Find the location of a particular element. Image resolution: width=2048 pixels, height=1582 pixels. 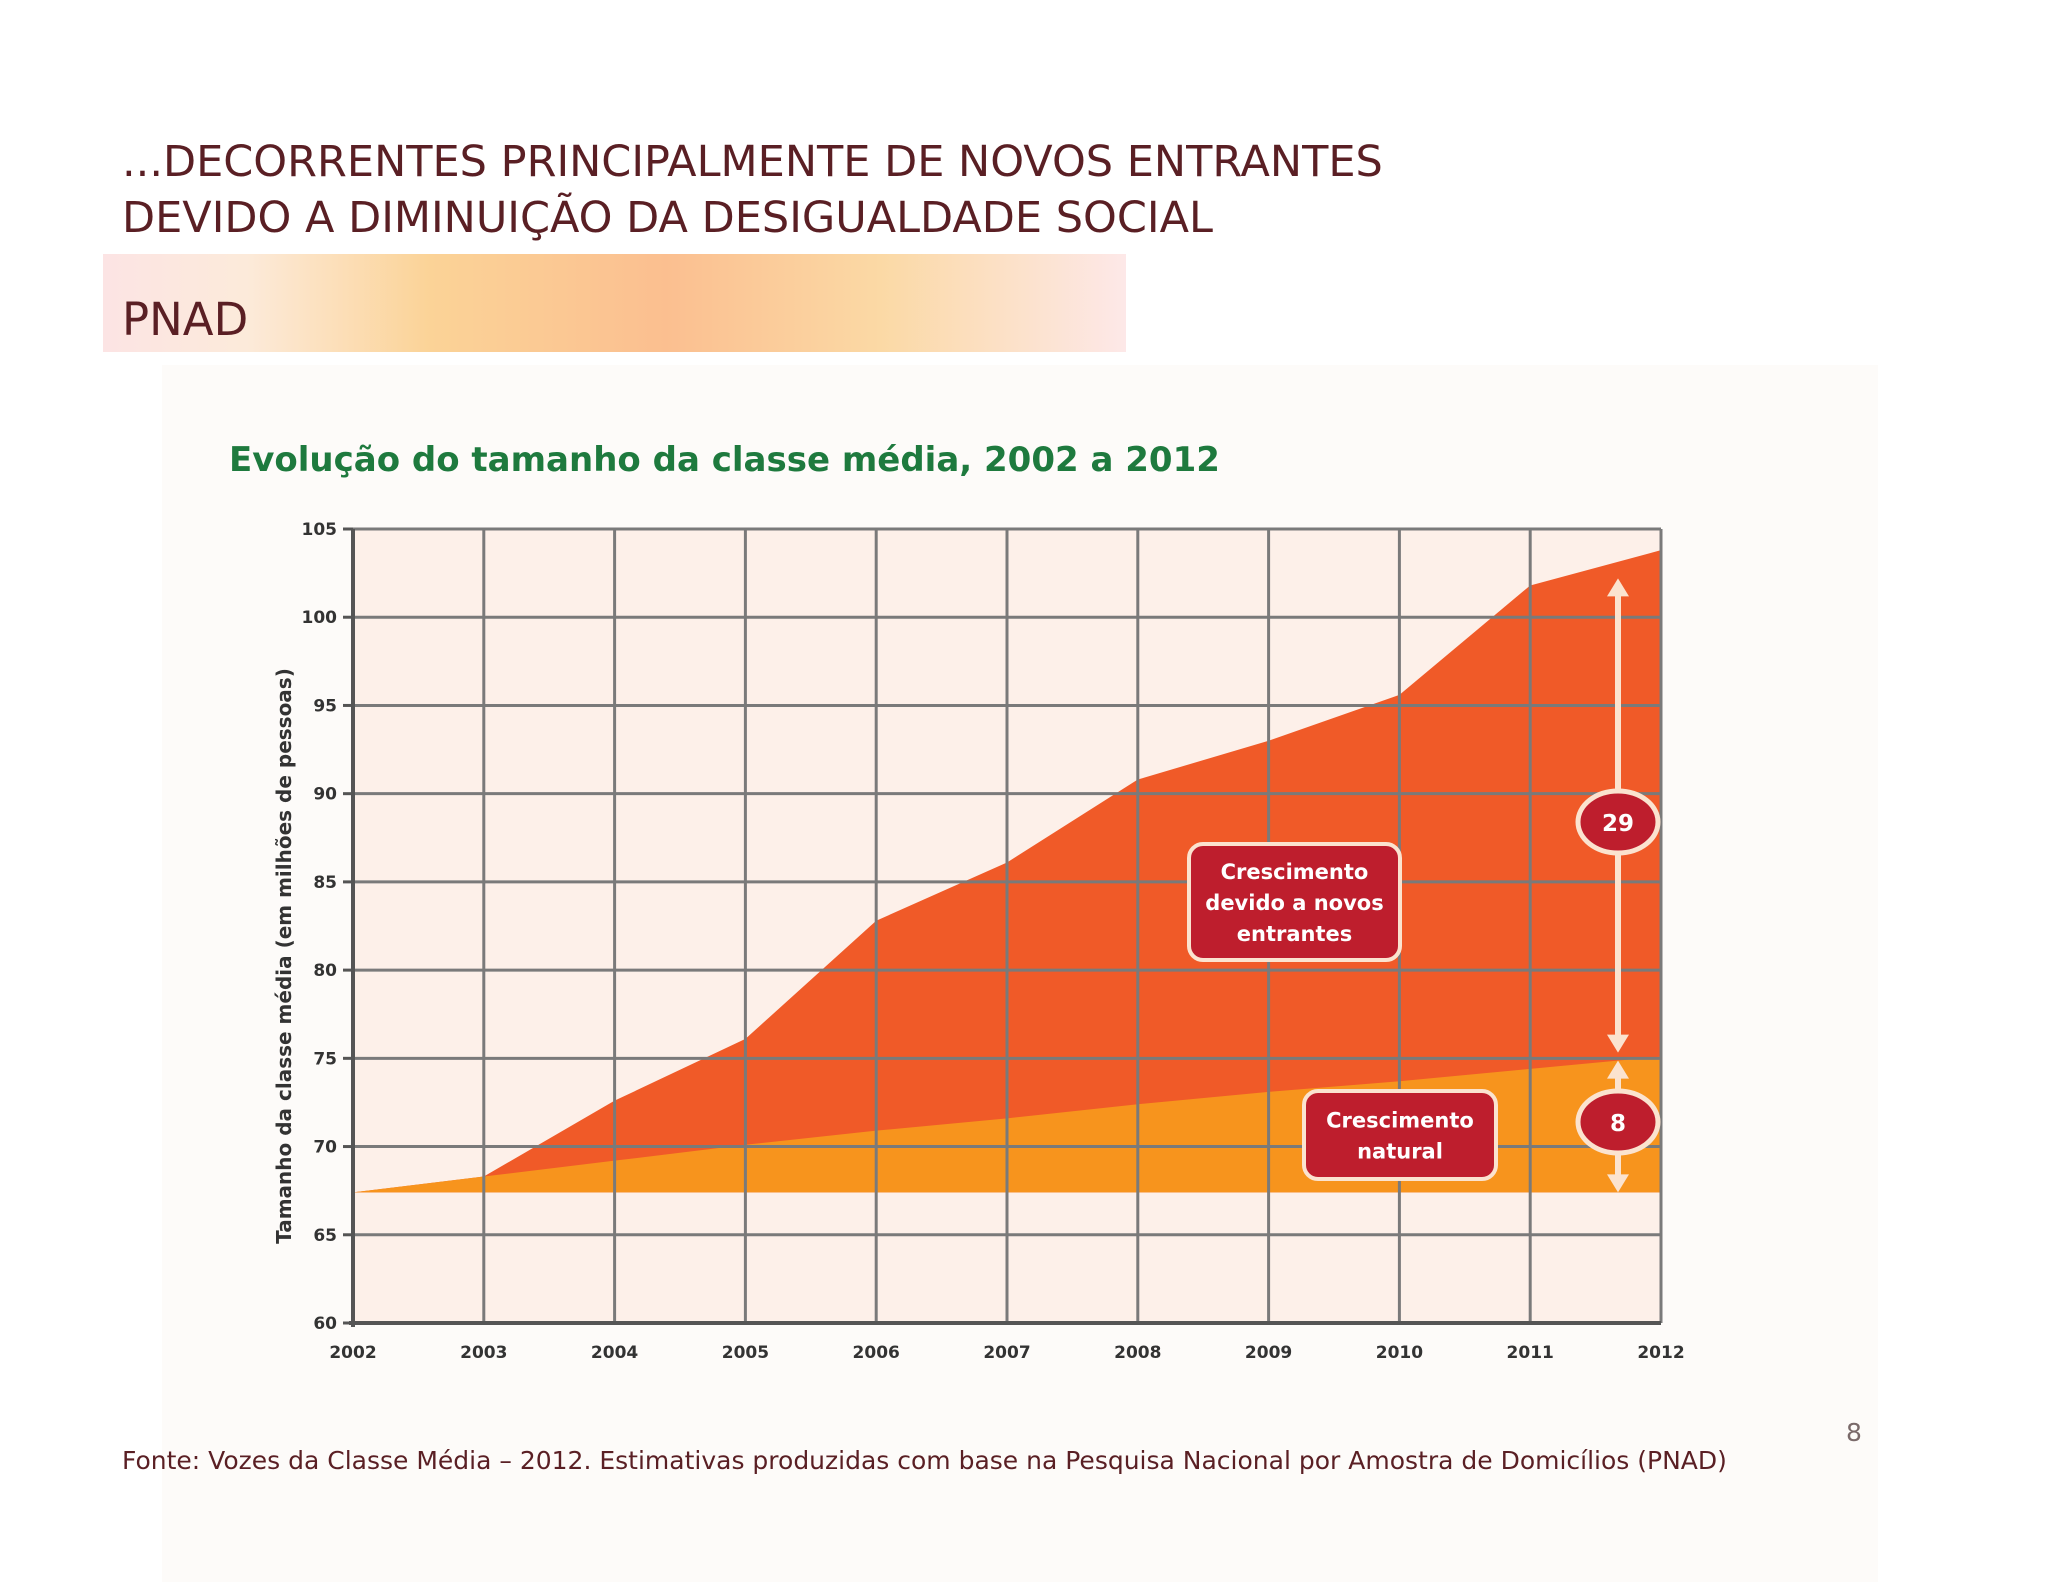

badge-new-entrants-text: 29 is located at coordinates (1618, 824).